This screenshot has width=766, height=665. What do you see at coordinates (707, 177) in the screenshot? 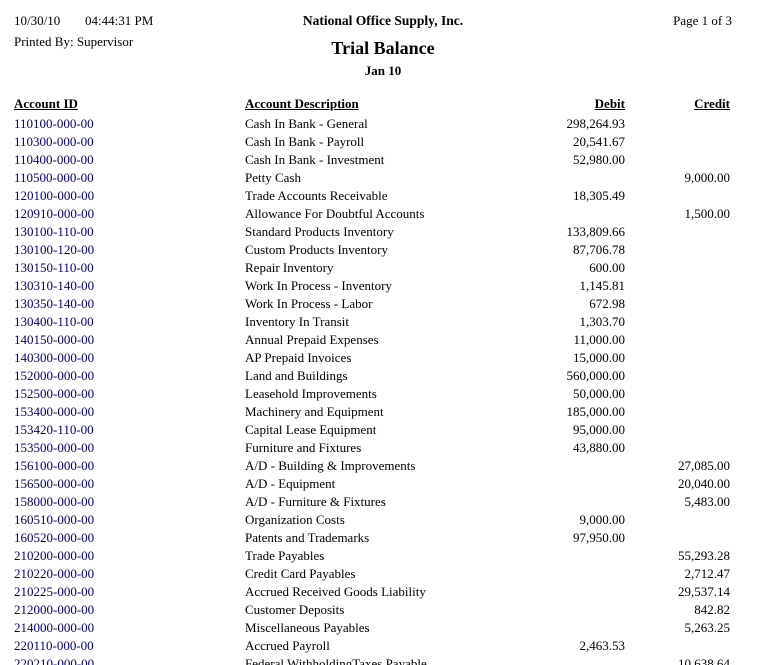
I see `credit-amount-cell: 9,000.00` at bounding box center [707, 177].